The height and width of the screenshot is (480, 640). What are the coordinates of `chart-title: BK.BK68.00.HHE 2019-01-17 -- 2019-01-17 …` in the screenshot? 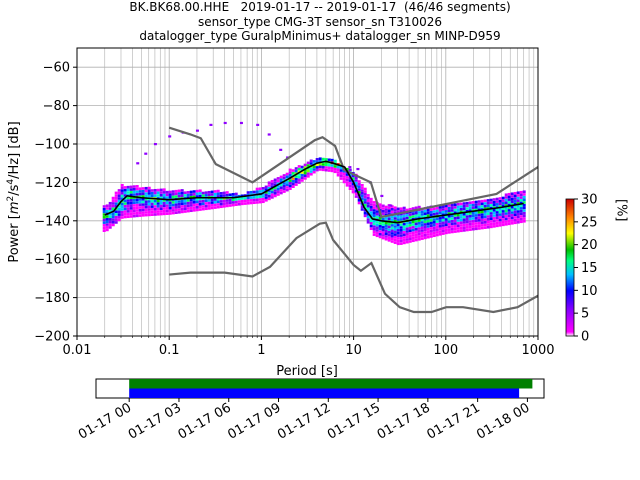 It's located at (320, 22).